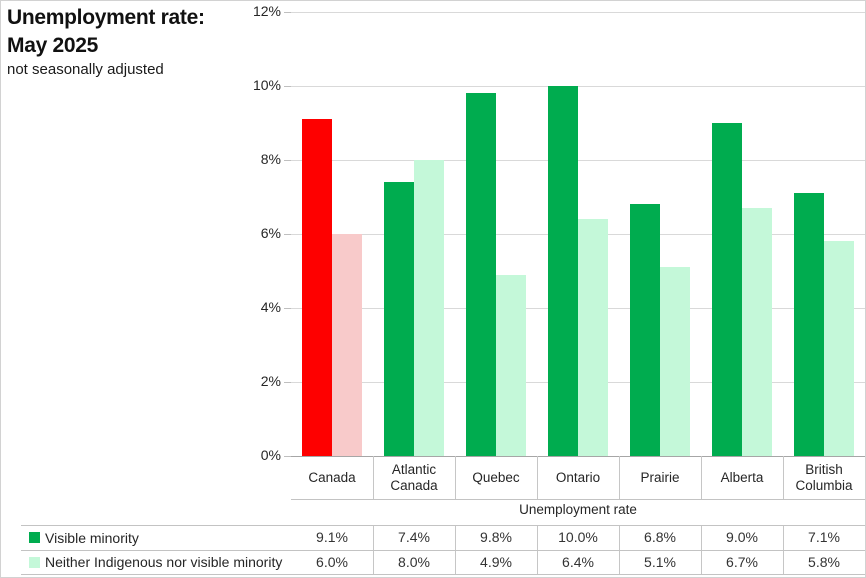 The height and width of the screenshot is (578, 866). What do you see at coordinates (399, 319) in the screenshot?
I see `bar-series0-atlantic-canada` at bounding box center [399, 319].